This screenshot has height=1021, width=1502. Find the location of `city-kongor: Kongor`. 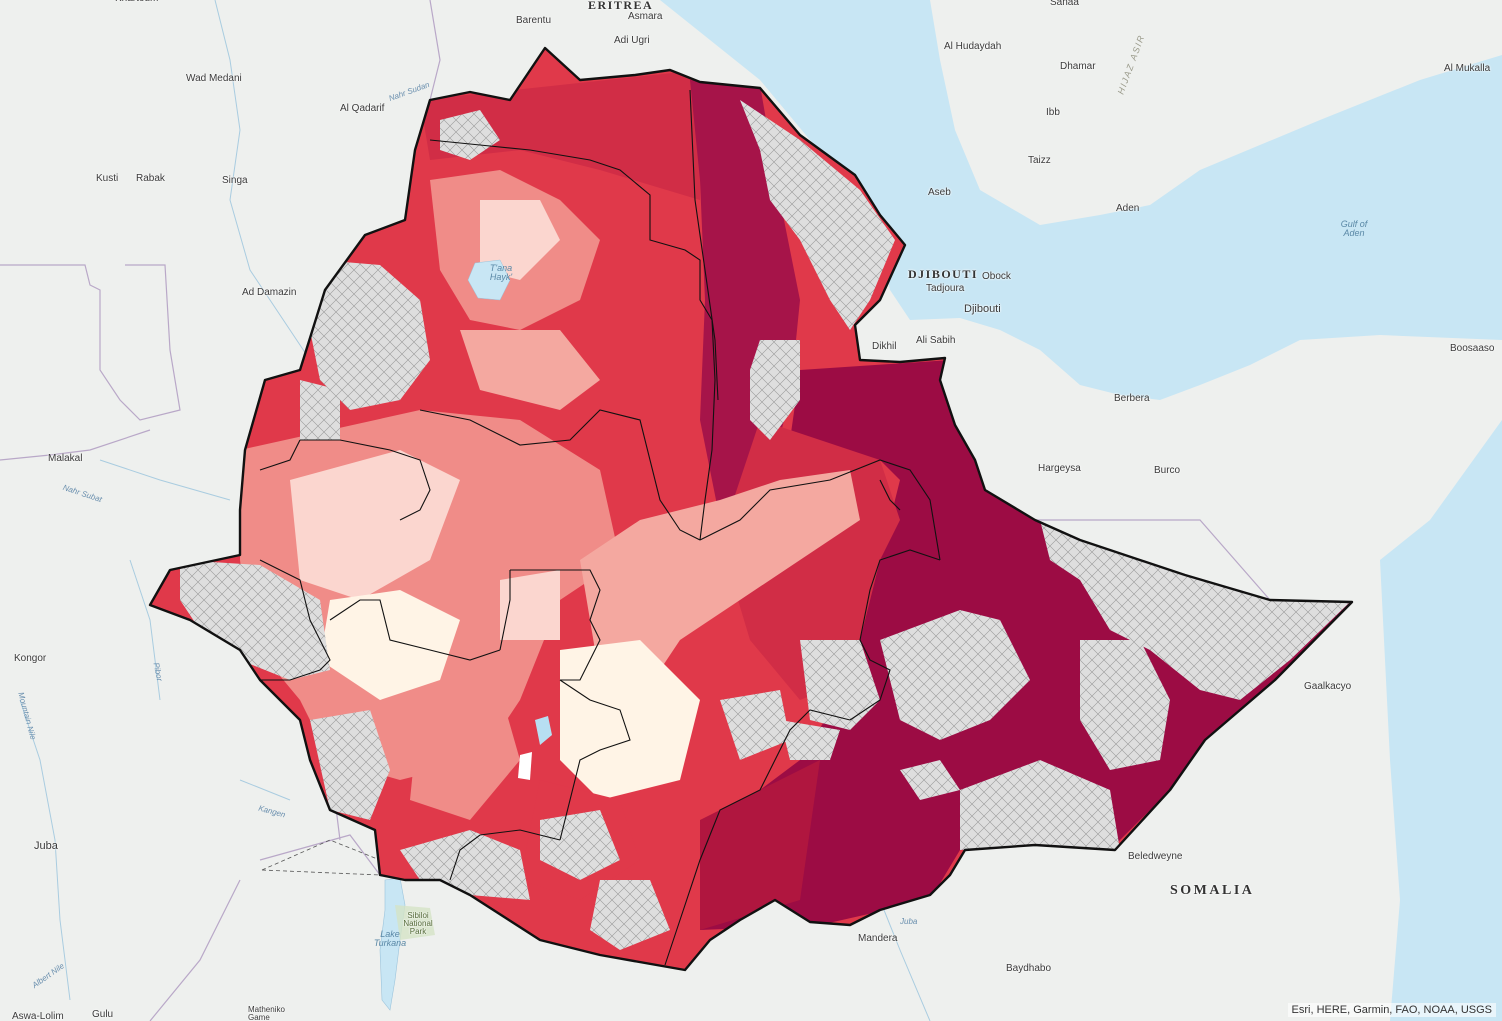

city-kongor: Kongor is located at coordinates (30, 658).